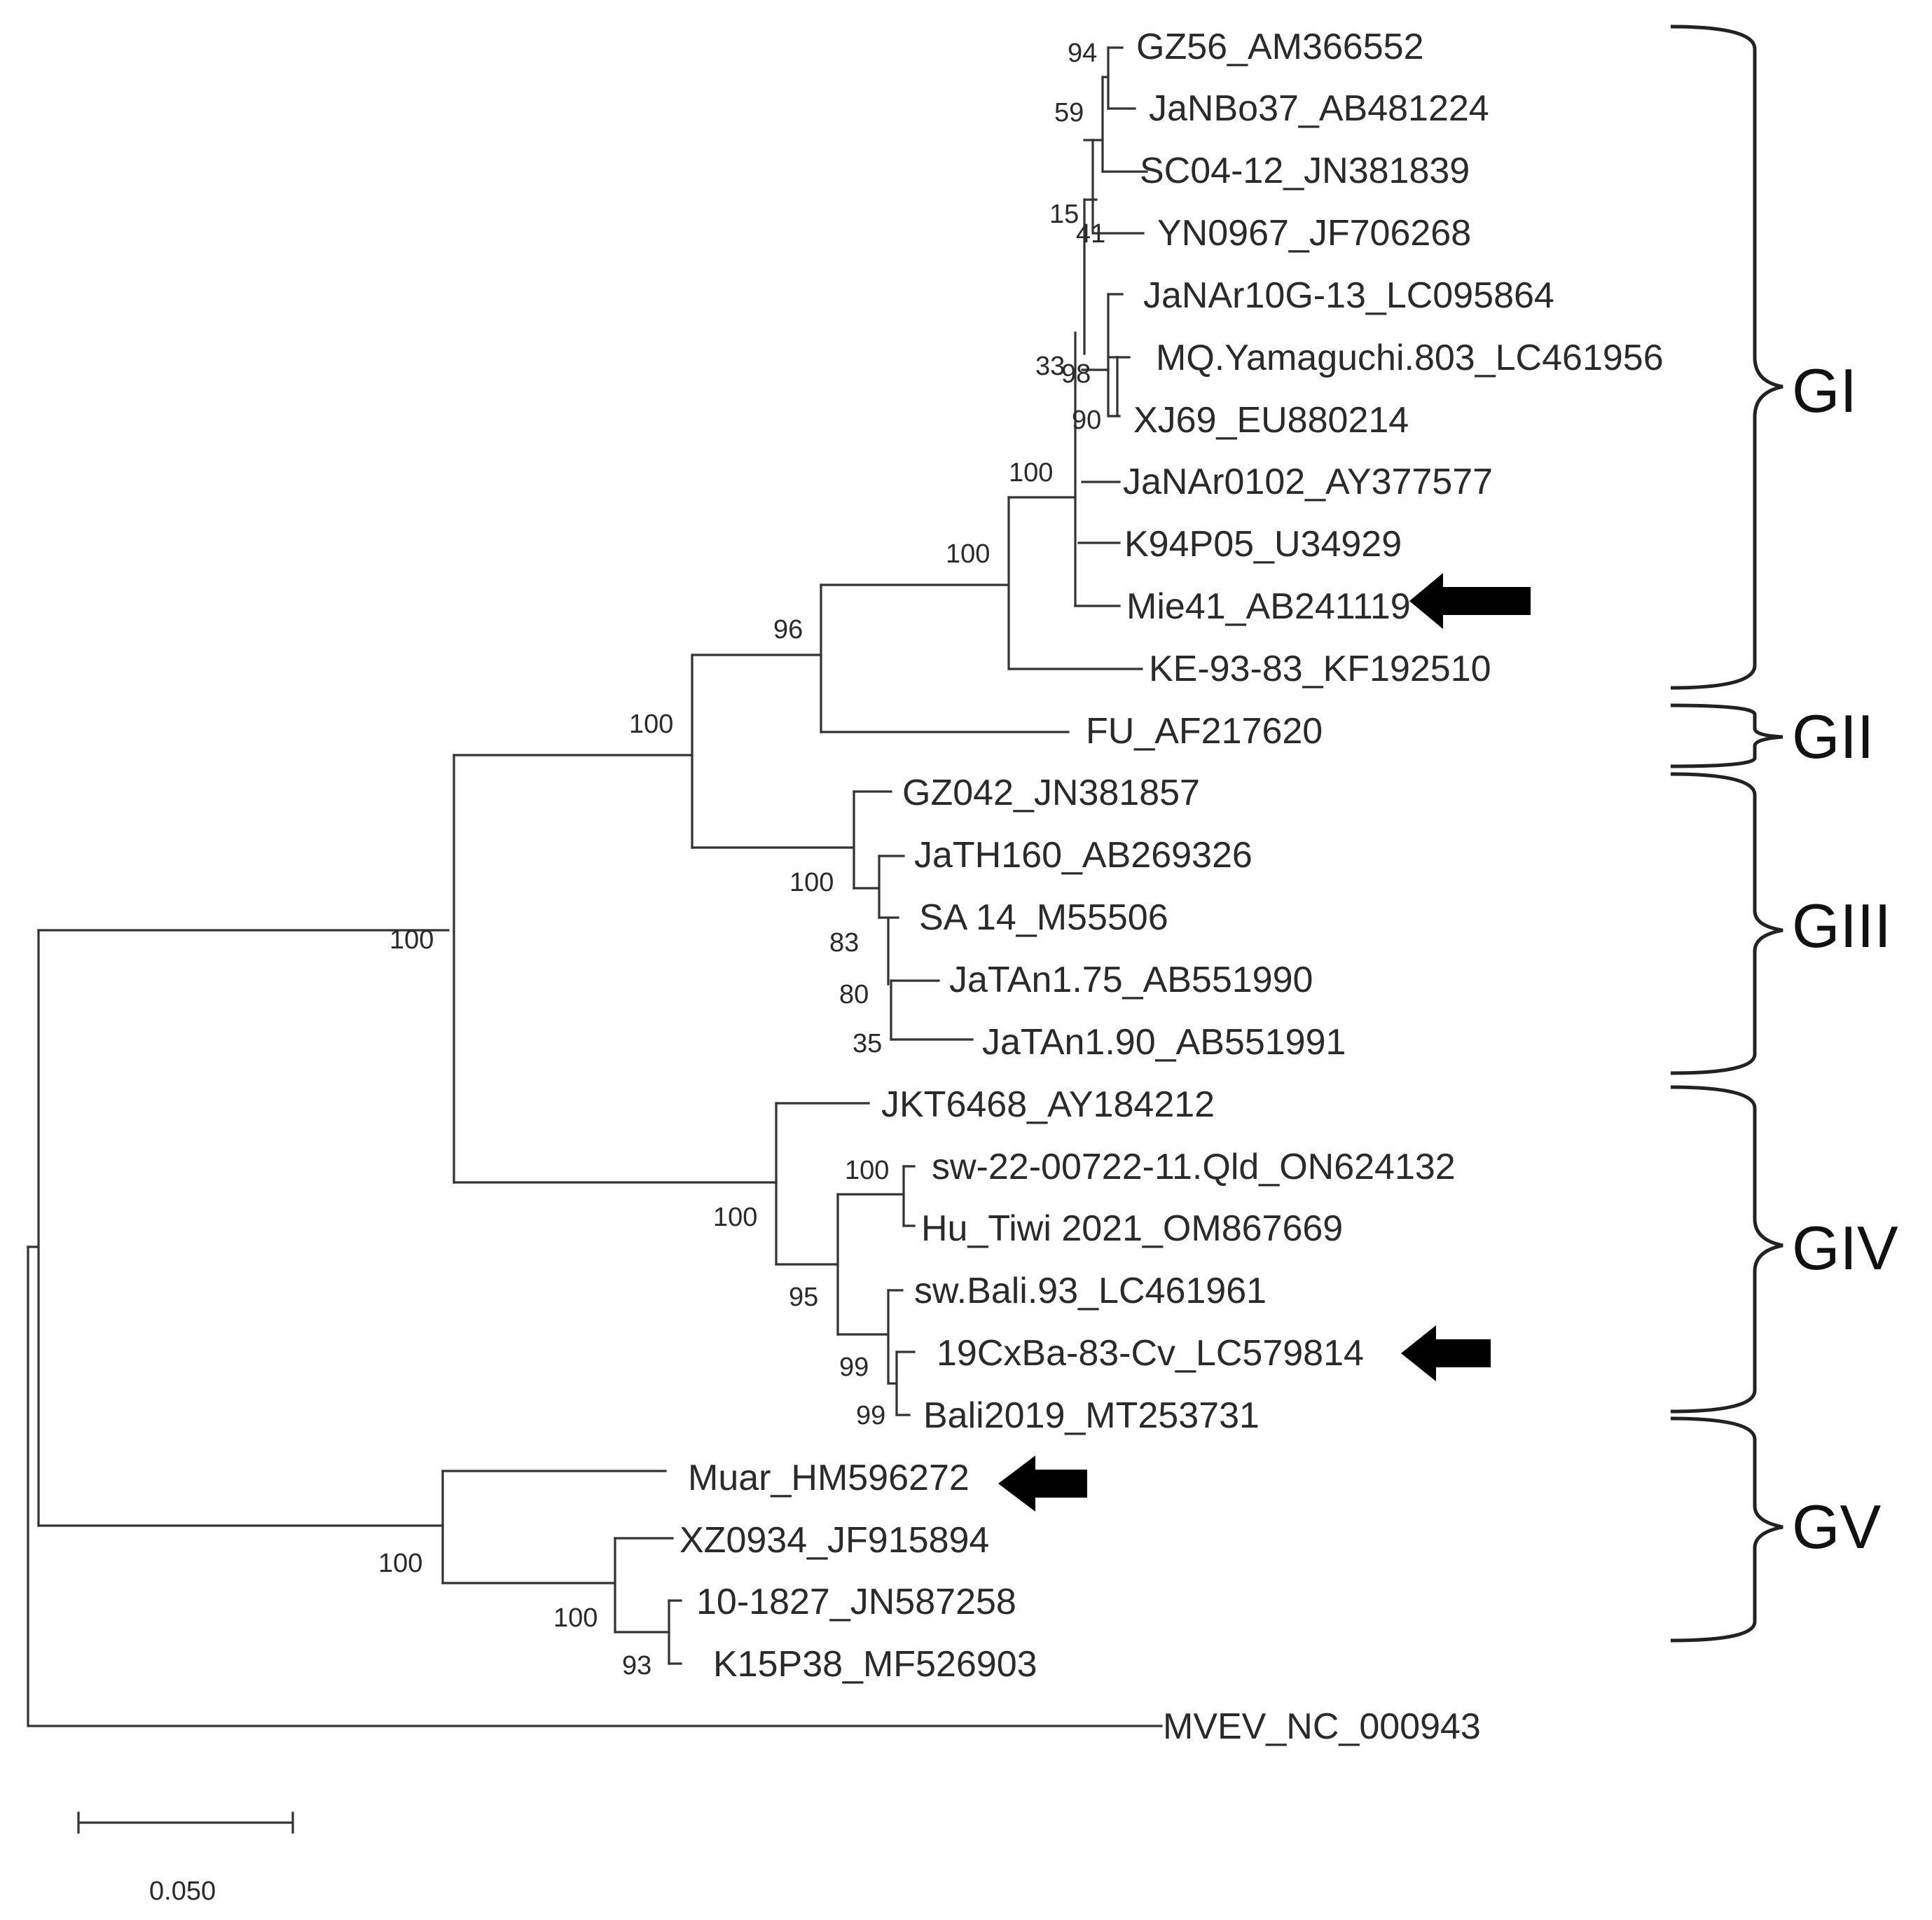 The height and width of the screenshot is (1920, 1932). What do you see at coordinates (1726, 1529) in the screenshot?
I see `bracket-gv` at bounding box center [1726, 1529].